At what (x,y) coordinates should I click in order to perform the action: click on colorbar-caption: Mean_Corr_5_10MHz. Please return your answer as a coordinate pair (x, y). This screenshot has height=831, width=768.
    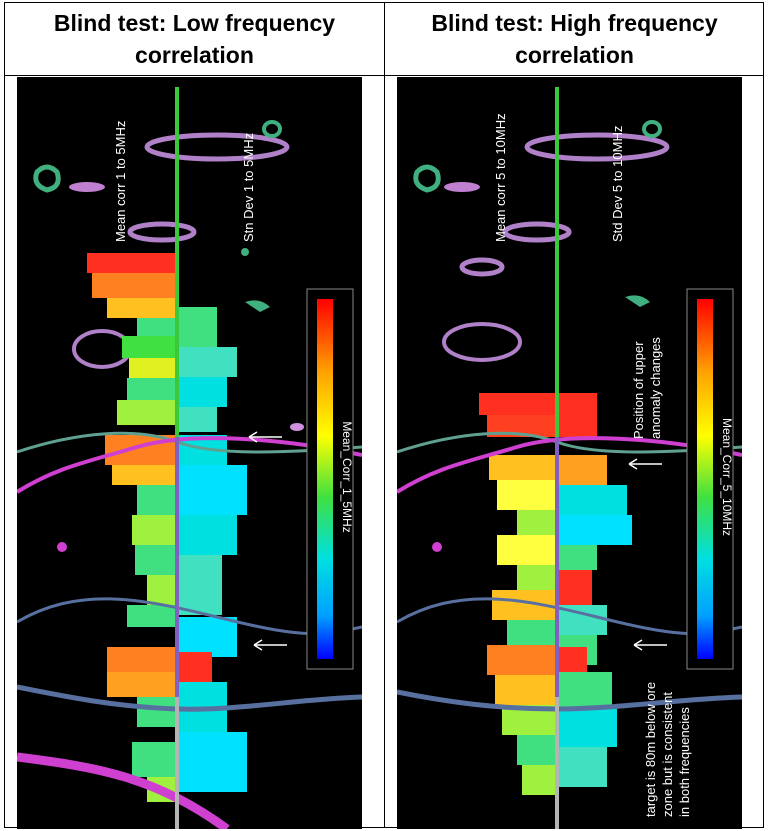
    Looking at the image, I should click on (727, 477).